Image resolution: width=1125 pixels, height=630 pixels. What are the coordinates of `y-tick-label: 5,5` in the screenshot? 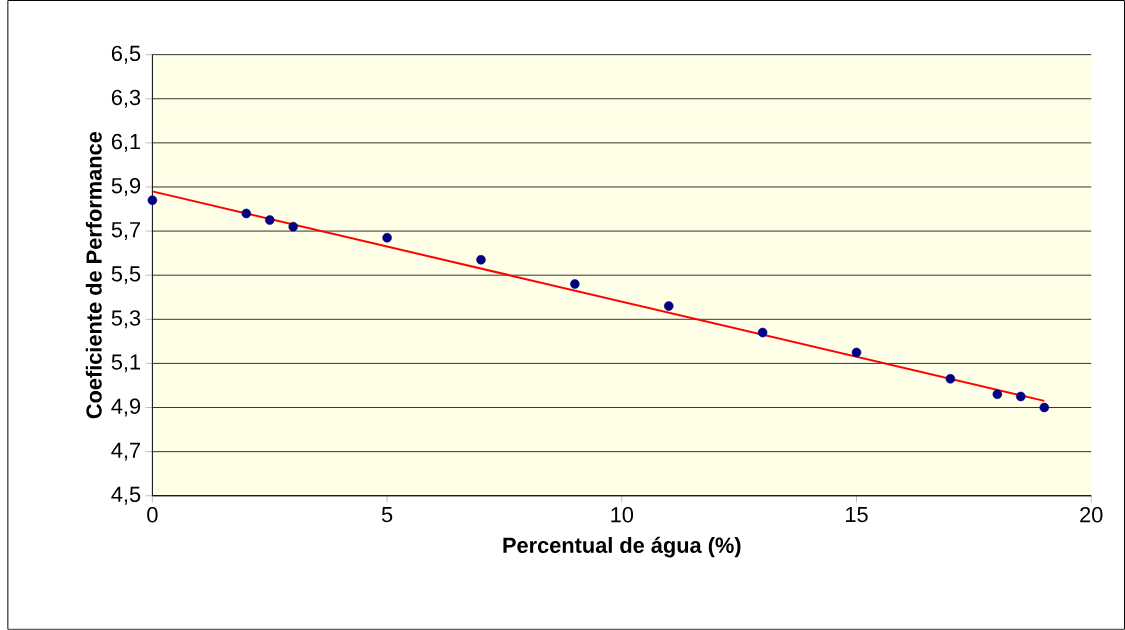 It's located at (126, 275).